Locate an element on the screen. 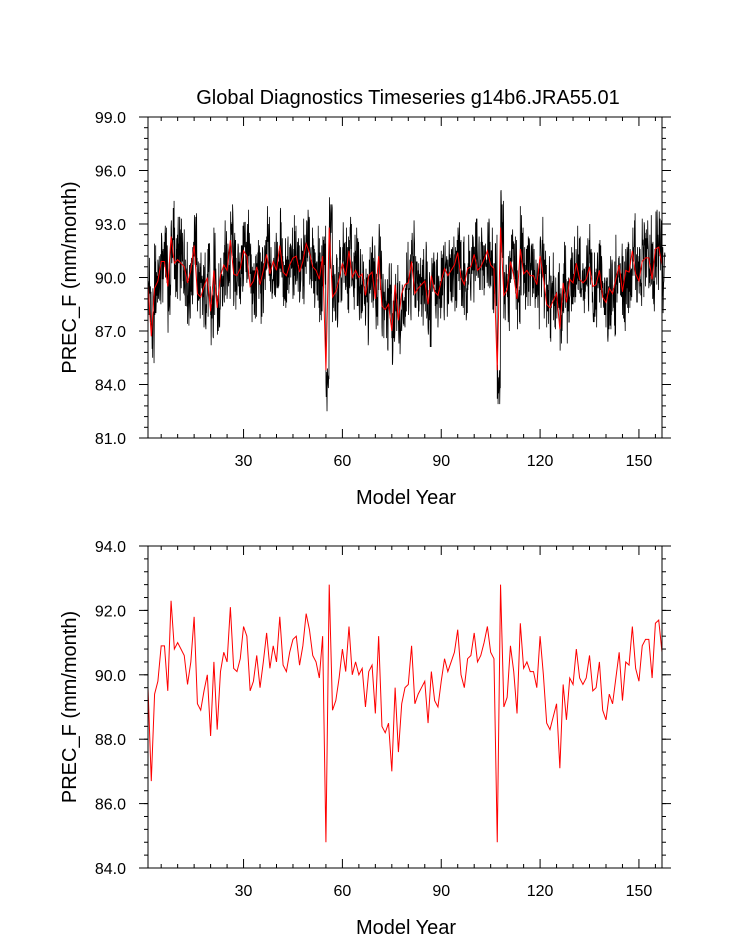 The width and height of the screenshot is (733, 945). y-tick-label: 88.0 is located at coordinates (110, 740).